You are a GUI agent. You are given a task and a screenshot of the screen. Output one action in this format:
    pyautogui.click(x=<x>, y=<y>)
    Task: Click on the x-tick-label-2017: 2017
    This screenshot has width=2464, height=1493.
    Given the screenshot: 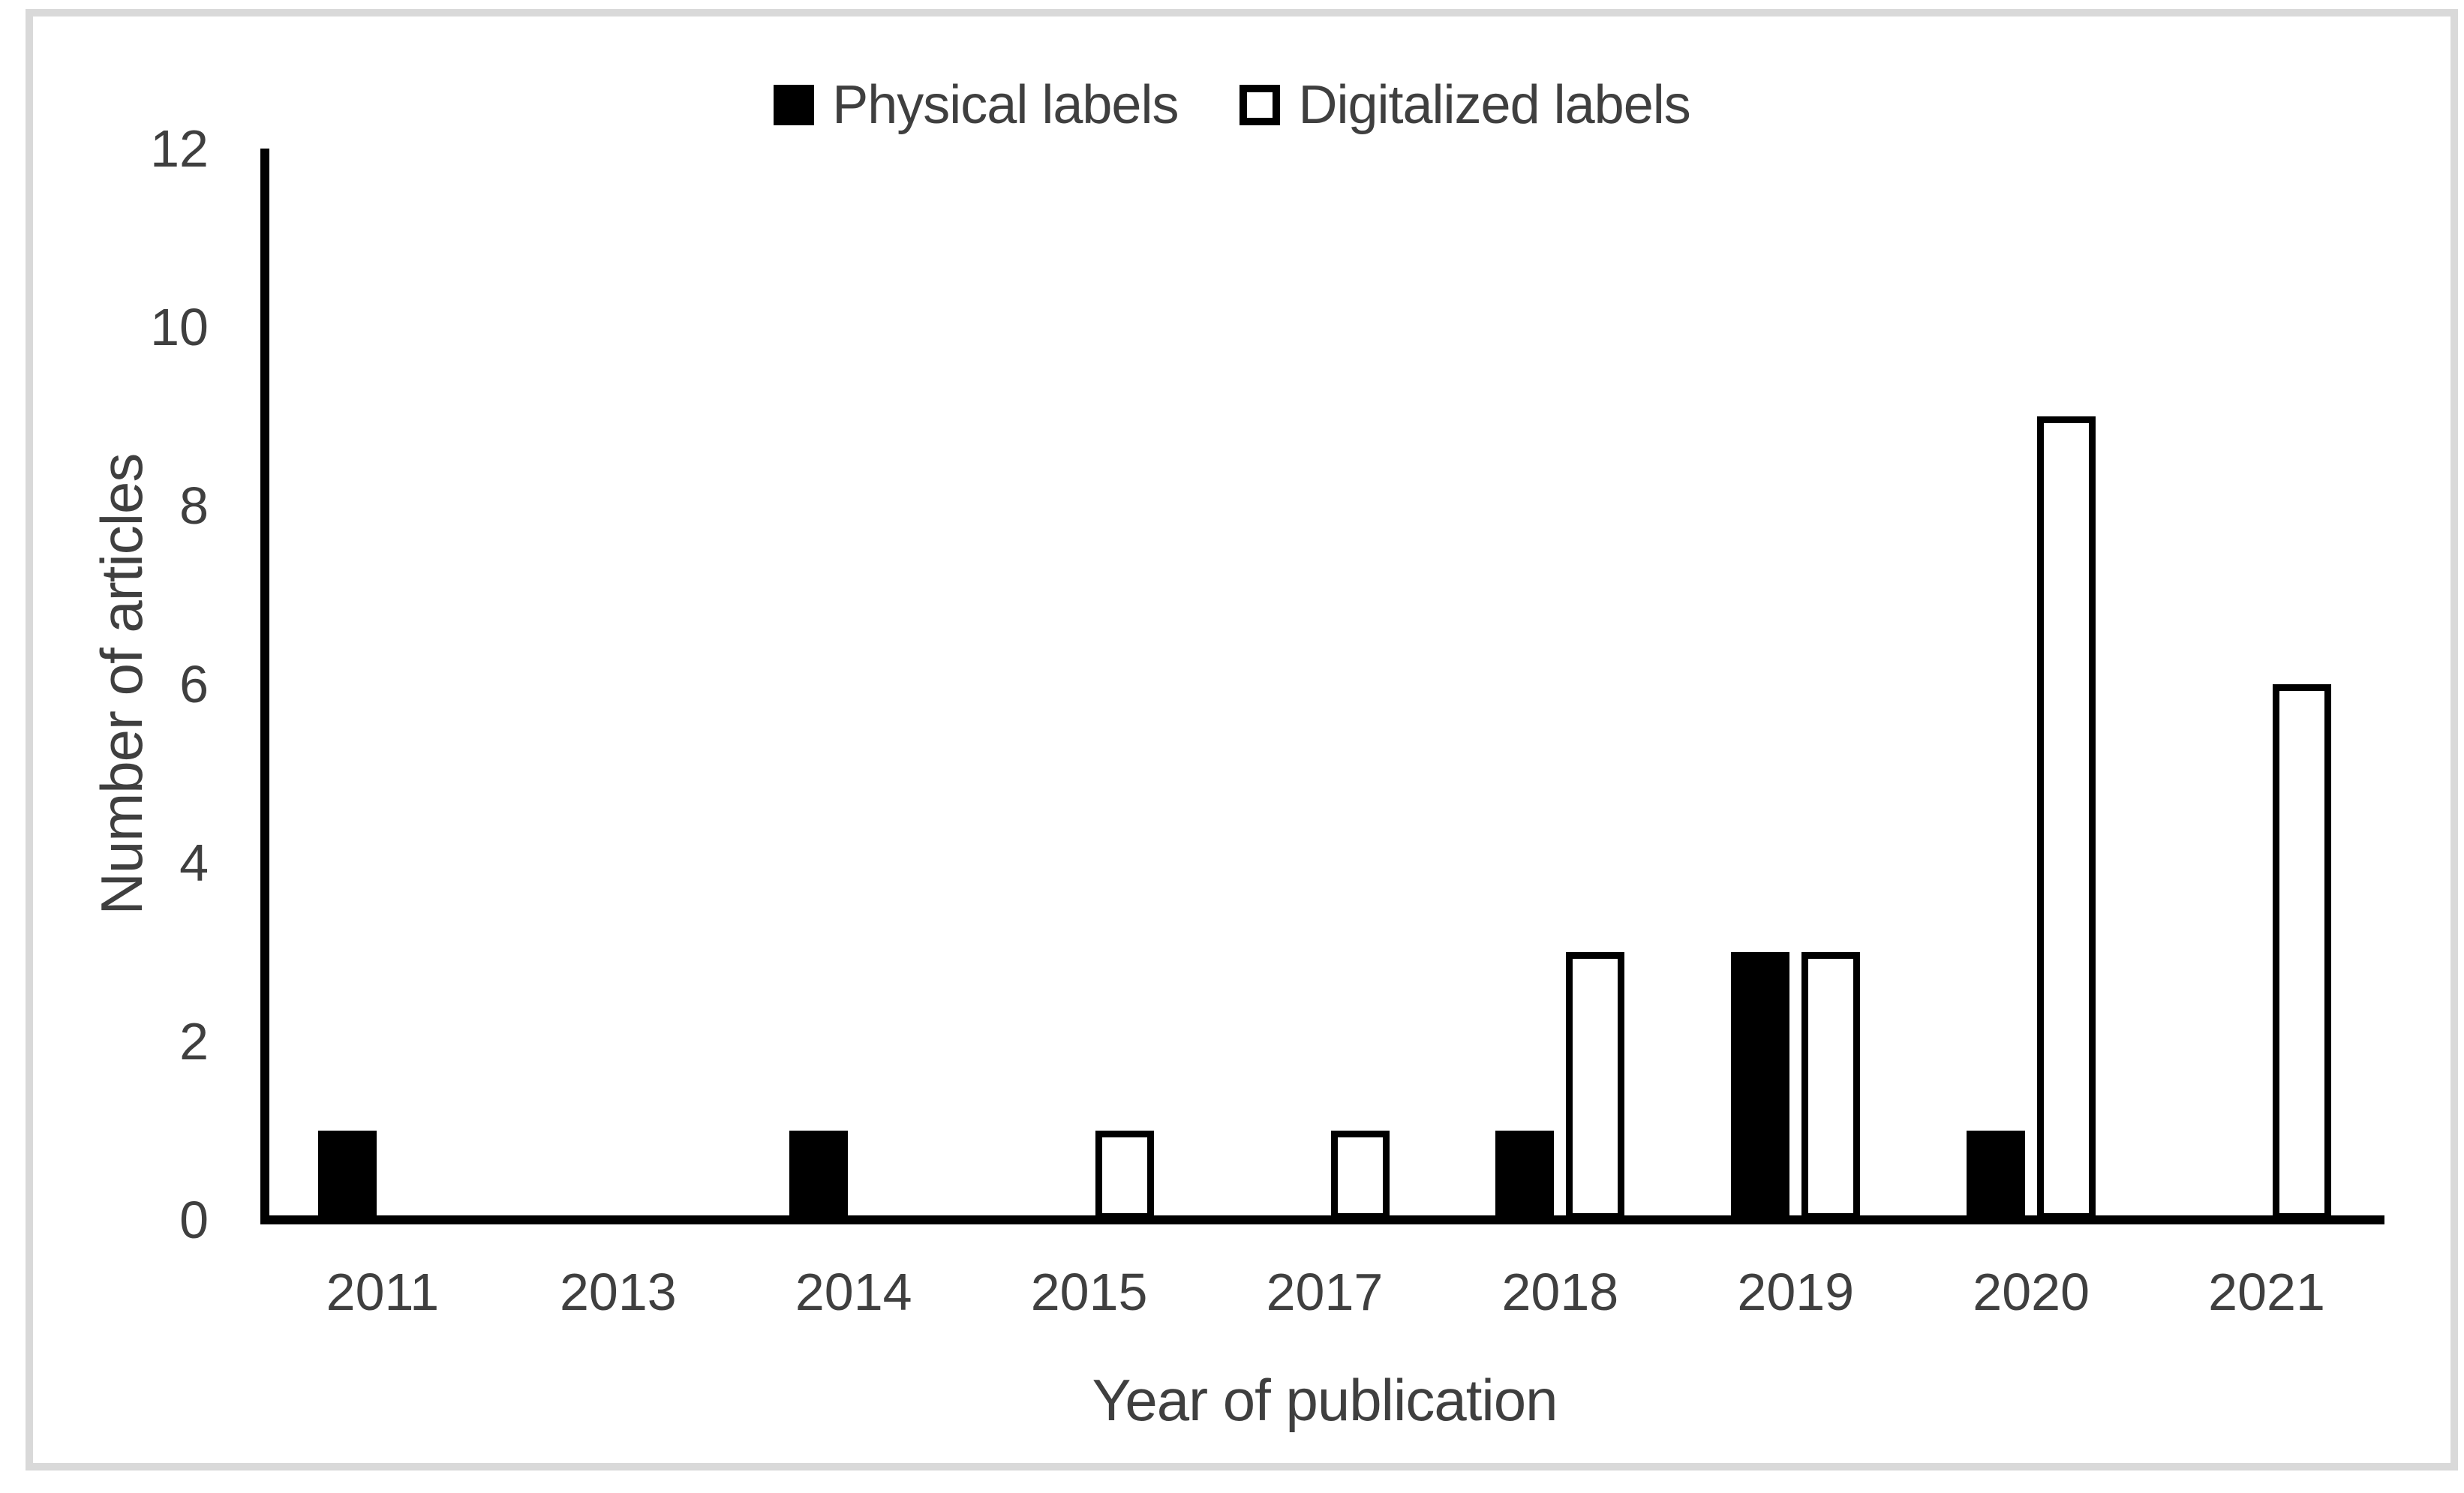 What is the action you would take?
    pyautogui.click(x=1325, y=1292)
    